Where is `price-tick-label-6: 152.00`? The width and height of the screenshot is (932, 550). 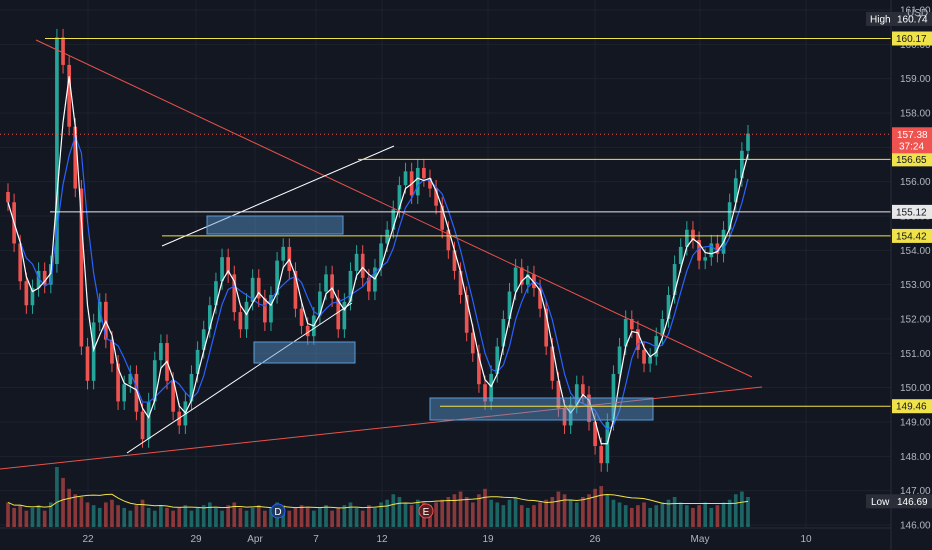 price-tick-label-6: 152.00 is located at coordinates (915, 320).